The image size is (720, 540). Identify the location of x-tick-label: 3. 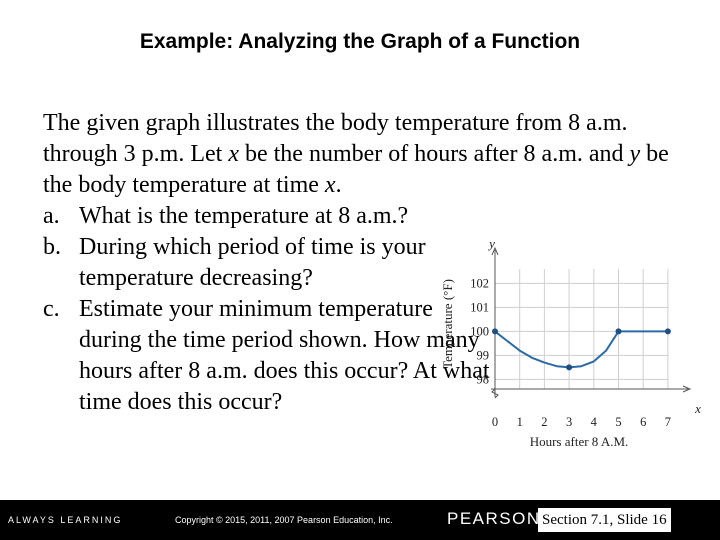
(569, 422).